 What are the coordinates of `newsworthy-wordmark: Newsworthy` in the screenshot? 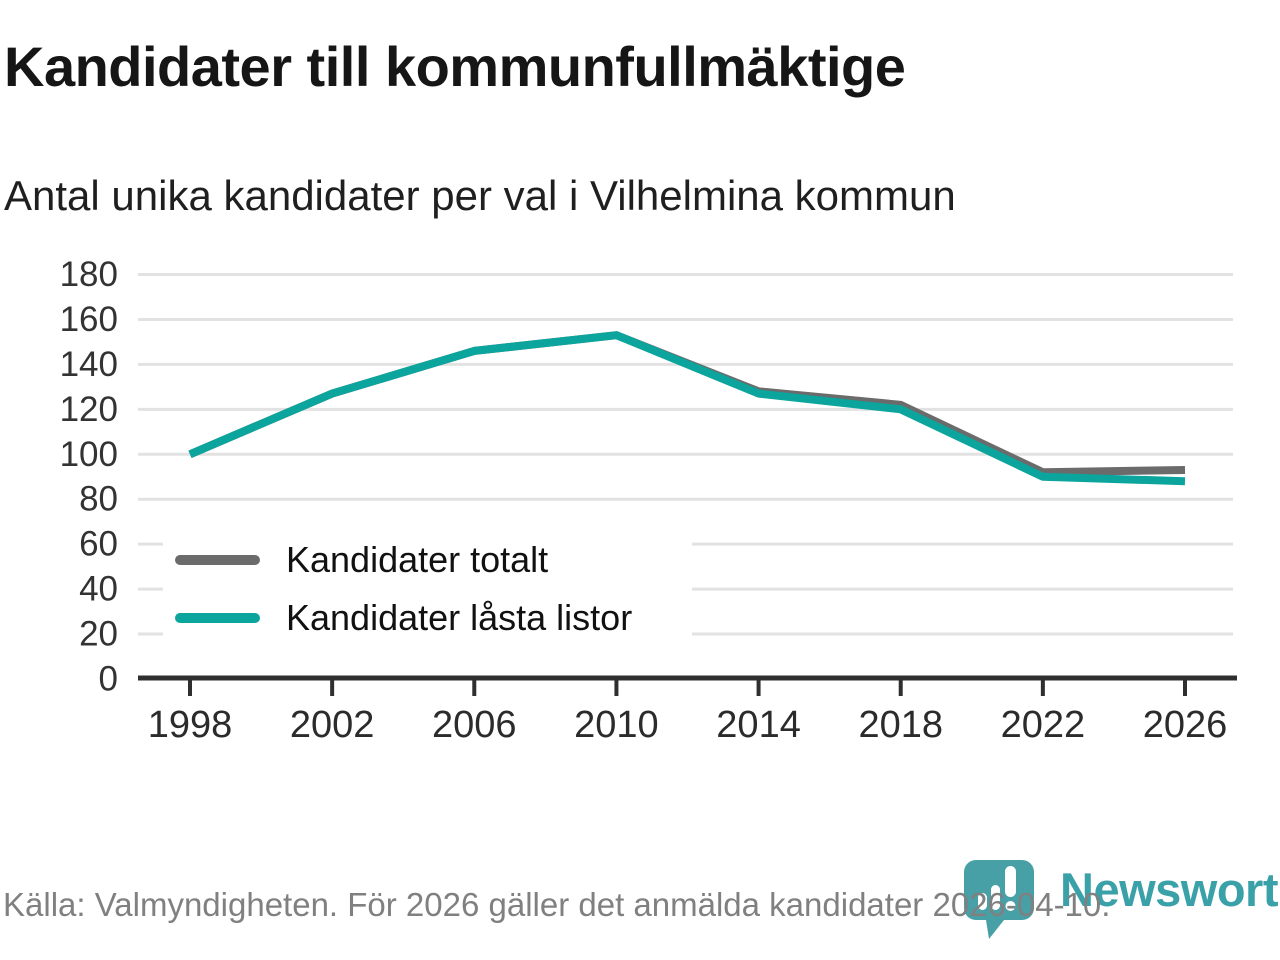 It's located at (1170, 889).